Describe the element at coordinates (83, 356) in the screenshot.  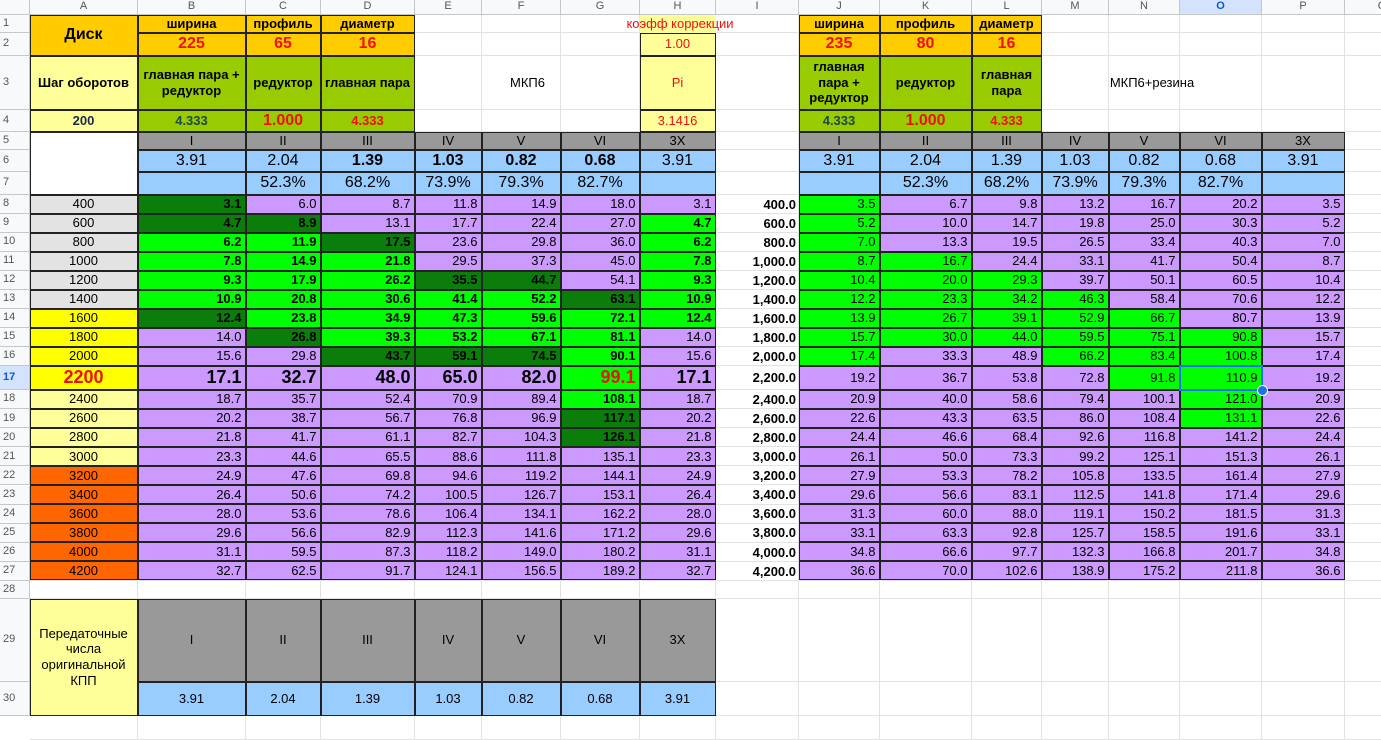
I see `rpm-cell: 2000` at that location.